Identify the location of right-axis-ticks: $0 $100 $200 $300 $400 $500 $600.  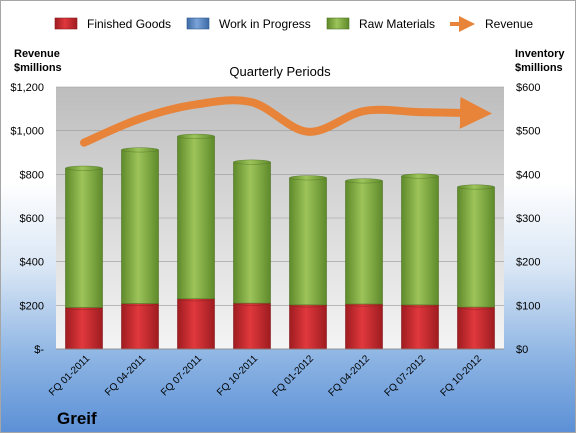
(528, 219).